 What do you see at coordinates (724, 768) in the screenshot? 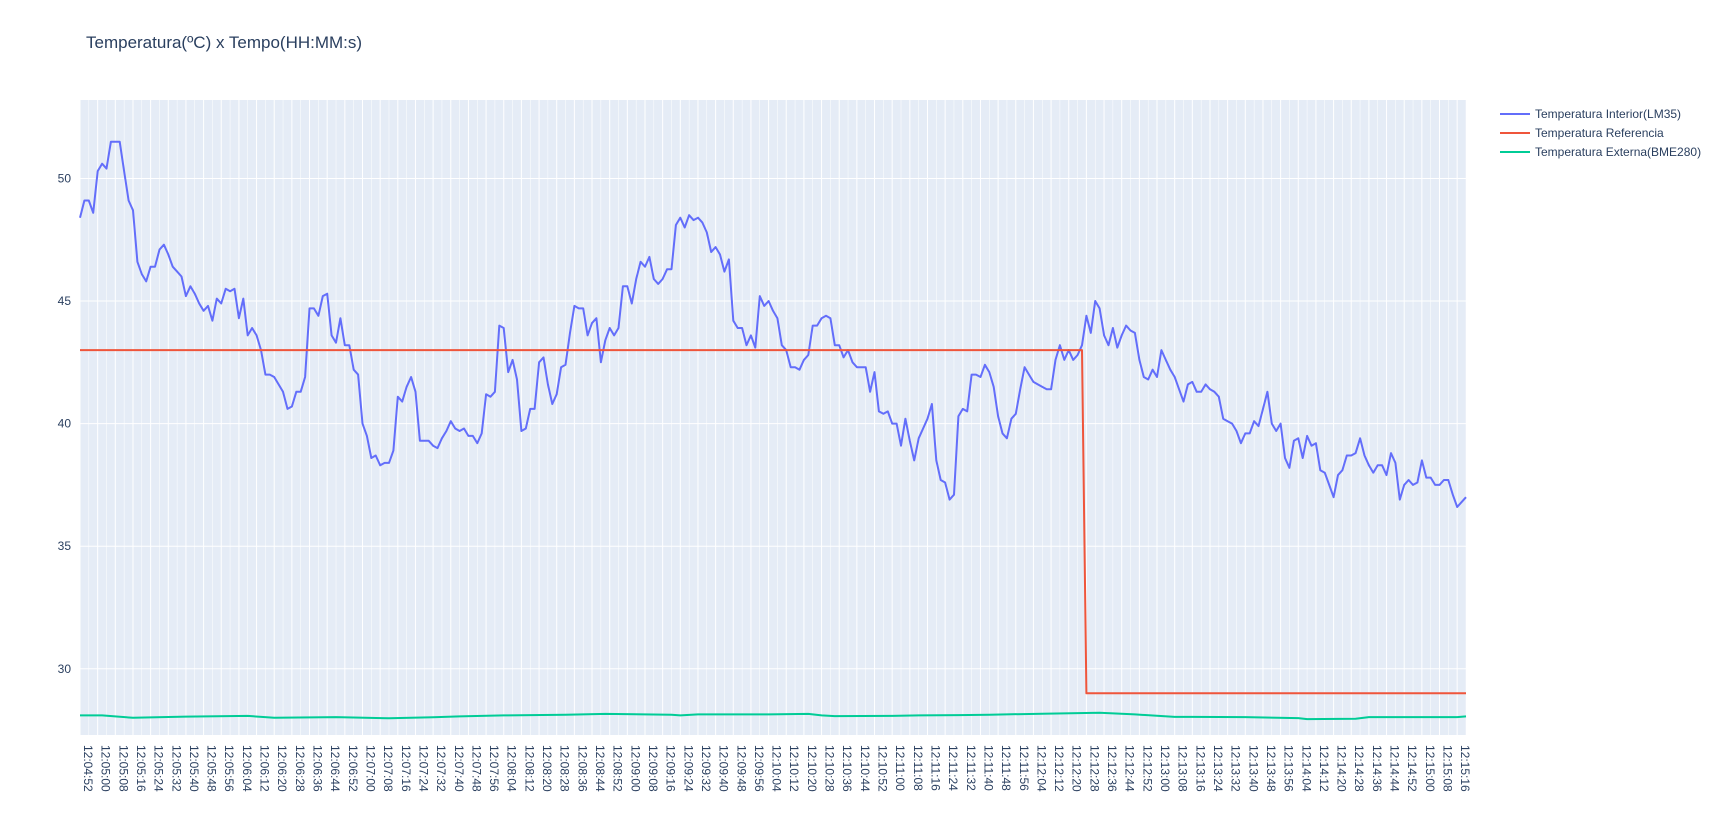
I see `x-tick-label: 12:09:40` at bounding box center [724, 768].